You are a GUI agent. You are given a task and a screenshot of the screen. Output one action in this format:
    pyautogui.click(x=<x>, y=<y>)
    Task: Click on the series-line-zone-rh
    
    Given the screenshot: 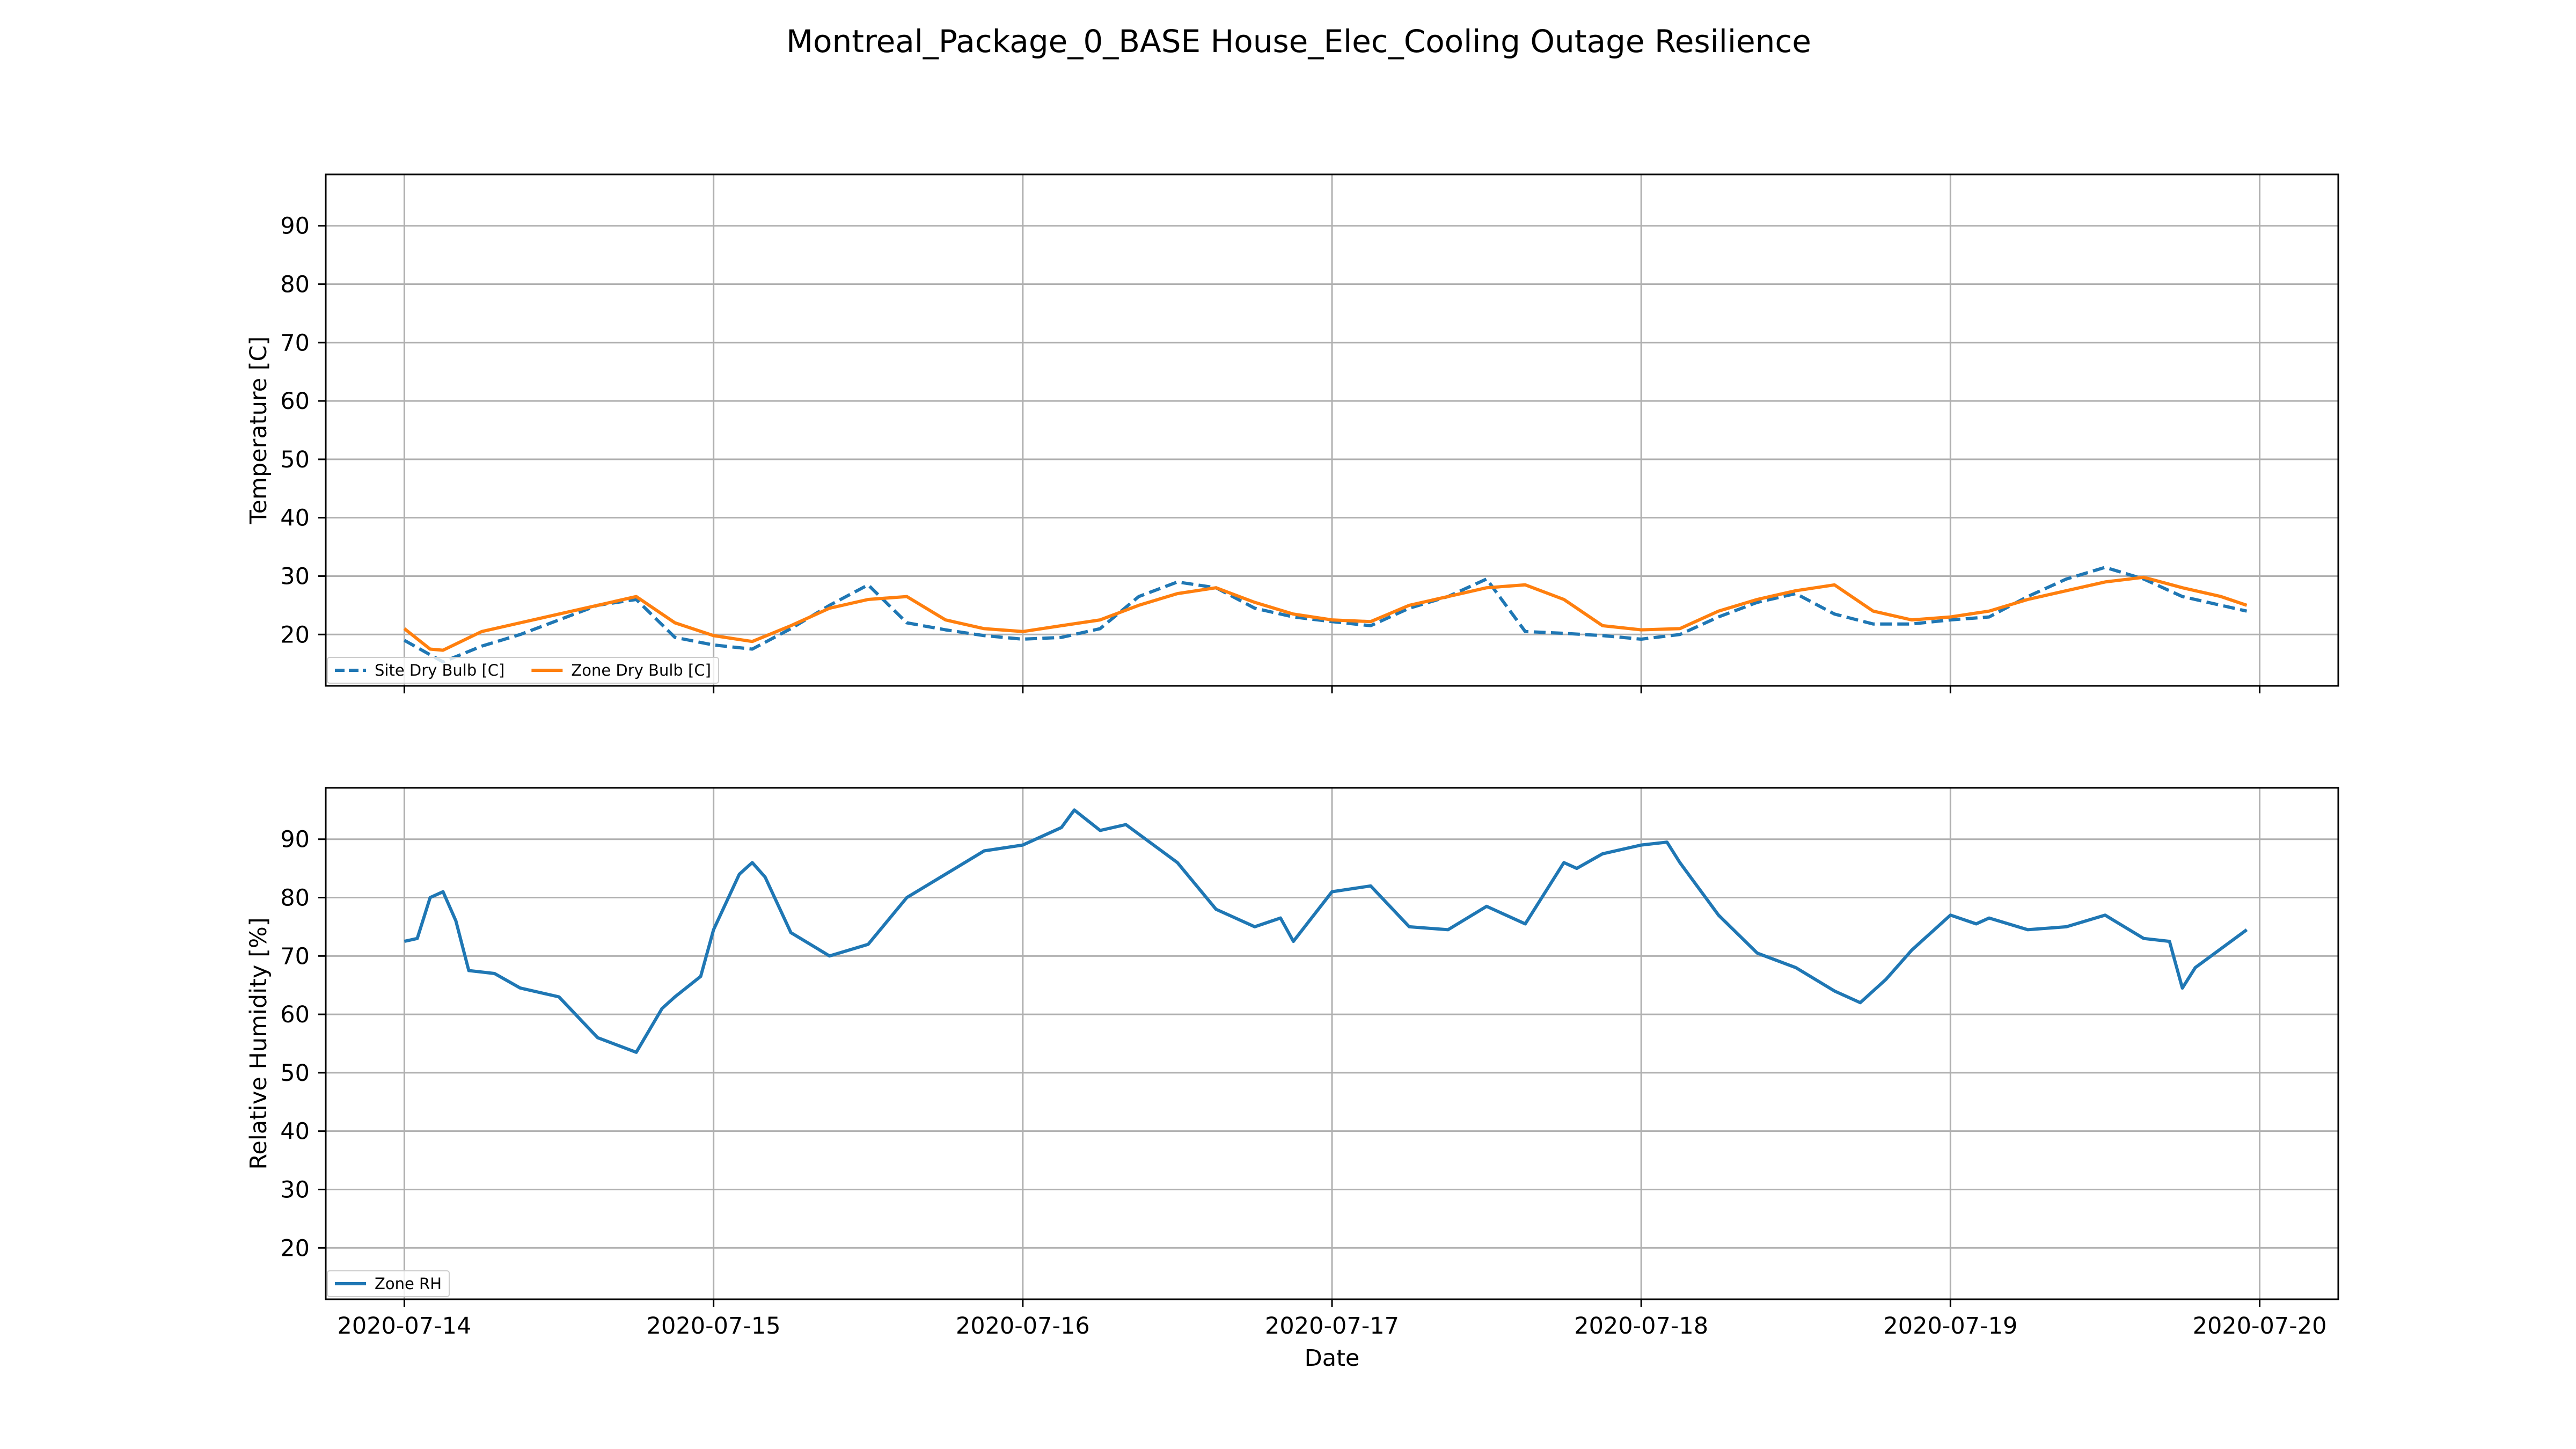 What is the action you would take?
    pyautogui.click(x=1326, y=931)
    